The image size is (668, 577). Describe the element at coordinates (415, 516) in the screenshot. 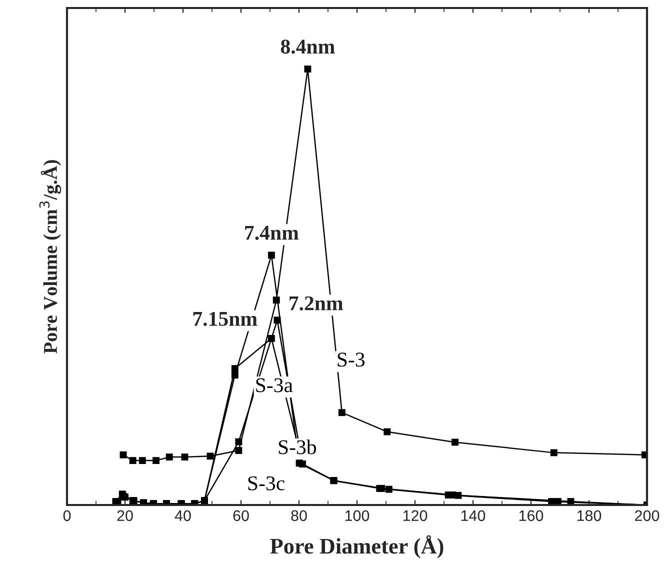

I see `x-tick-label: 120` at that location.